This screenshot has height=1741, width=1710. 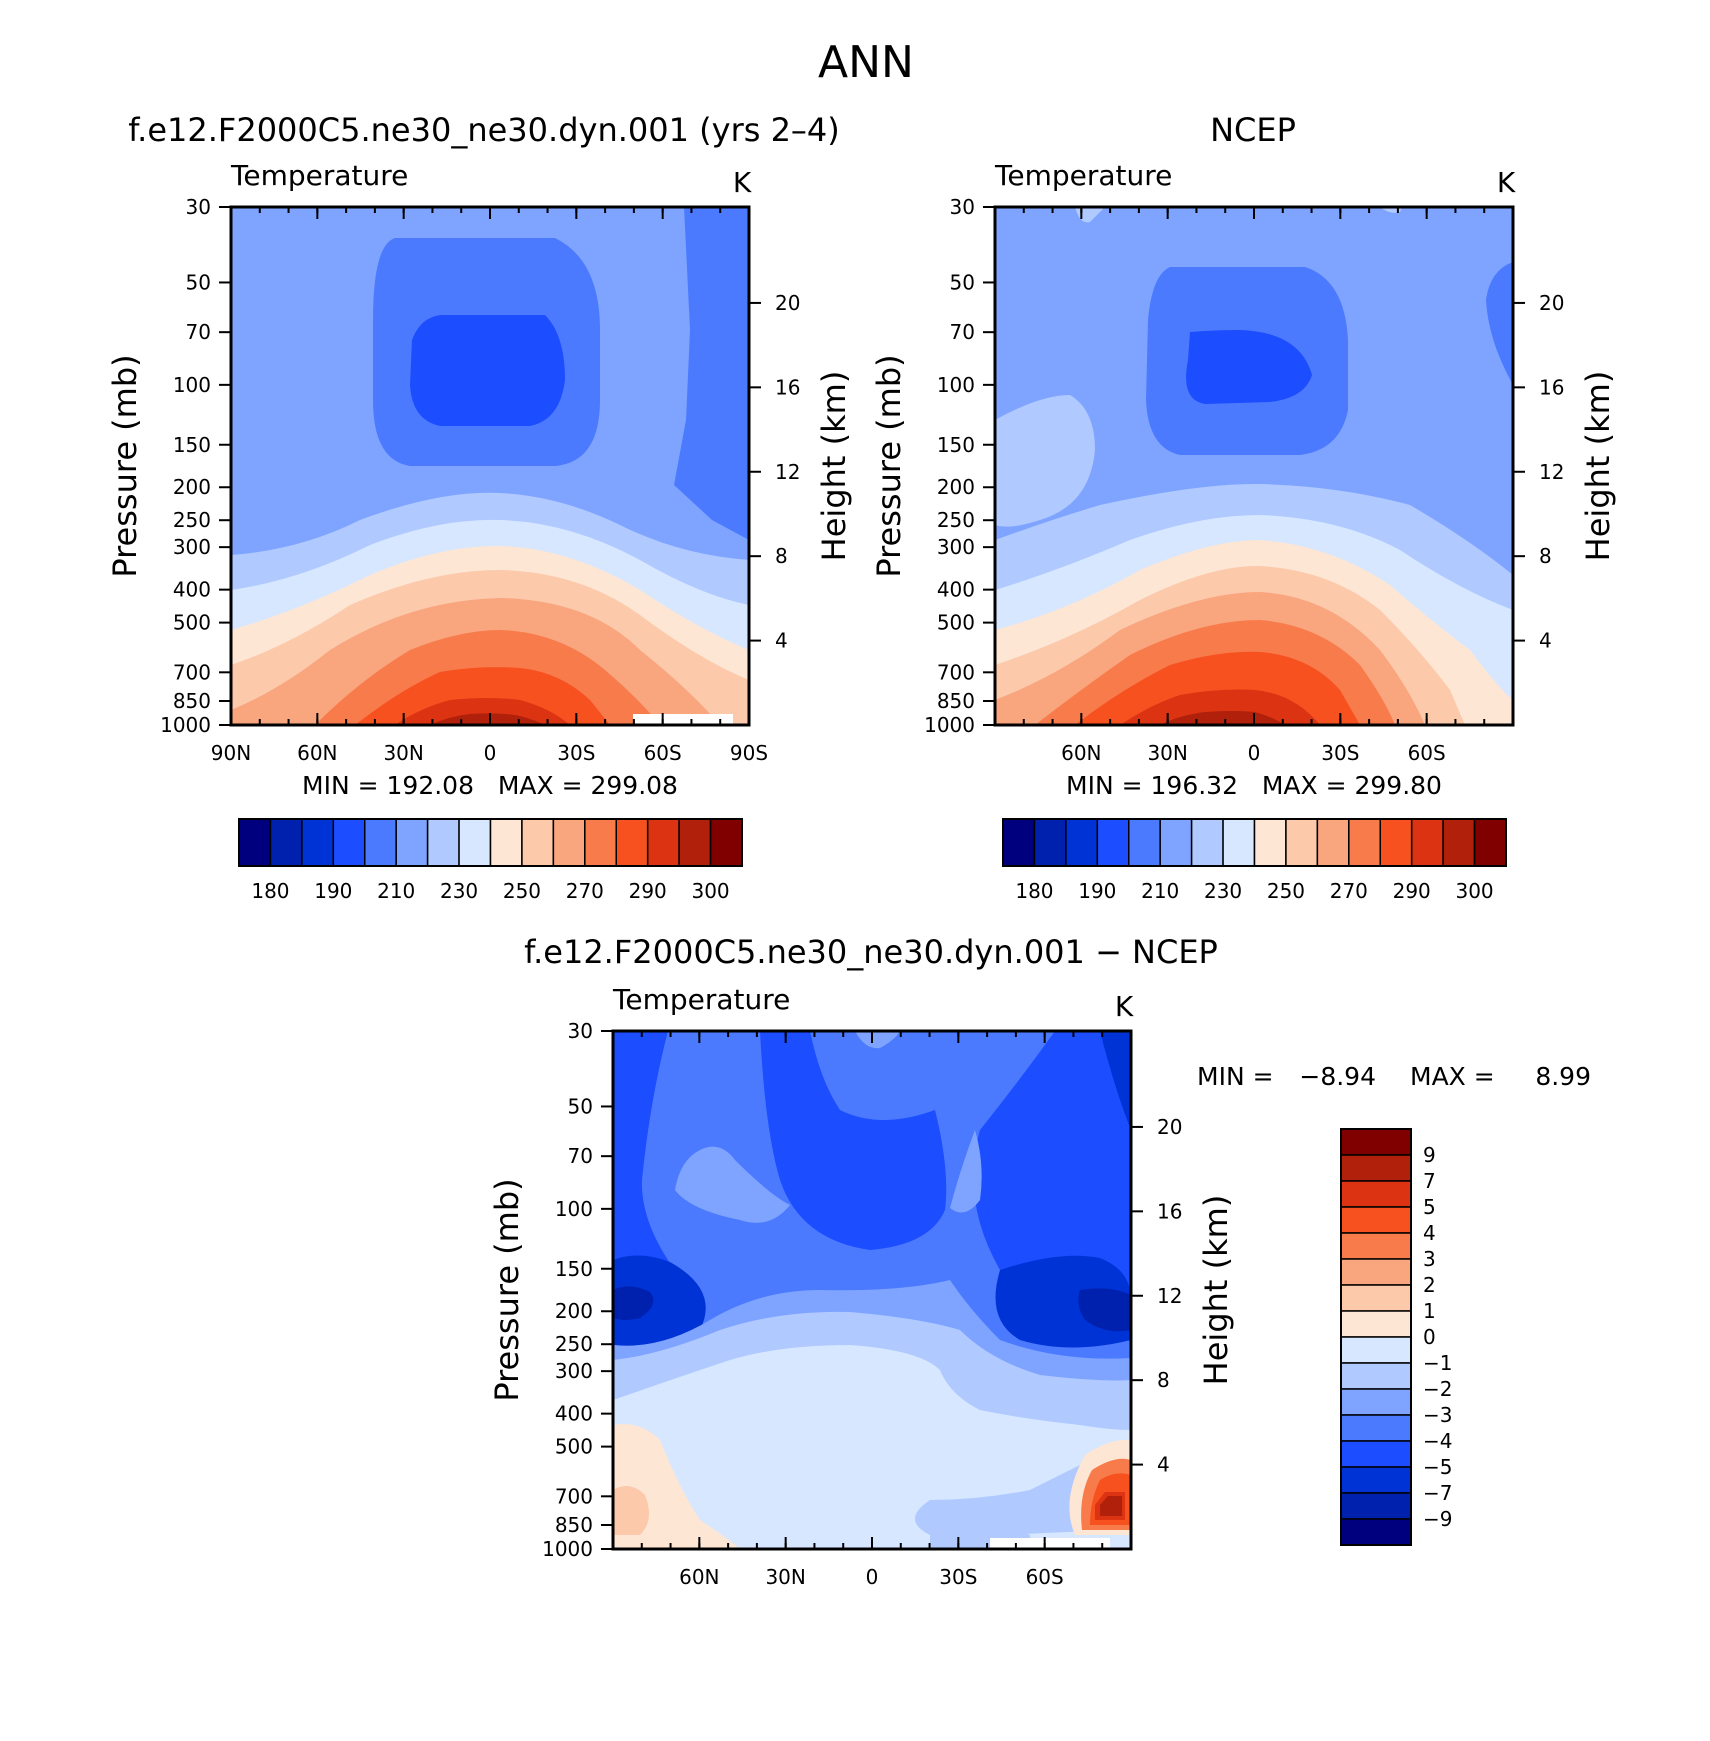 I want to click on y2-tick-label: 4, so click(x=1163, y=1465).